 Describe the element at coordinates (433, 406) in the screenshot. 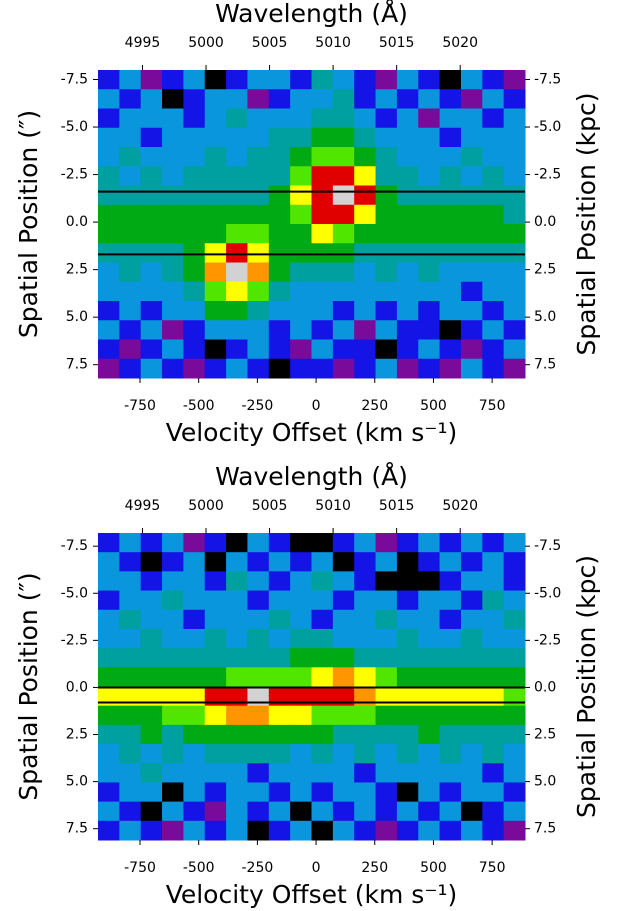

I see `x-tick-label: 500` at that location.